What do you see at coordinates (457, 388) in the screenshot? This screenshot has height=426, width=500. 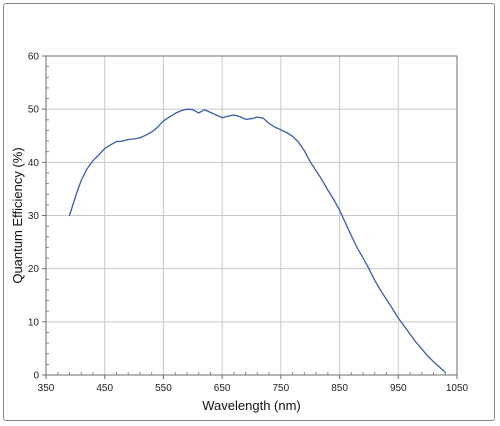 I see `x-tick-label: 1050` at bounding box center [457, 388].